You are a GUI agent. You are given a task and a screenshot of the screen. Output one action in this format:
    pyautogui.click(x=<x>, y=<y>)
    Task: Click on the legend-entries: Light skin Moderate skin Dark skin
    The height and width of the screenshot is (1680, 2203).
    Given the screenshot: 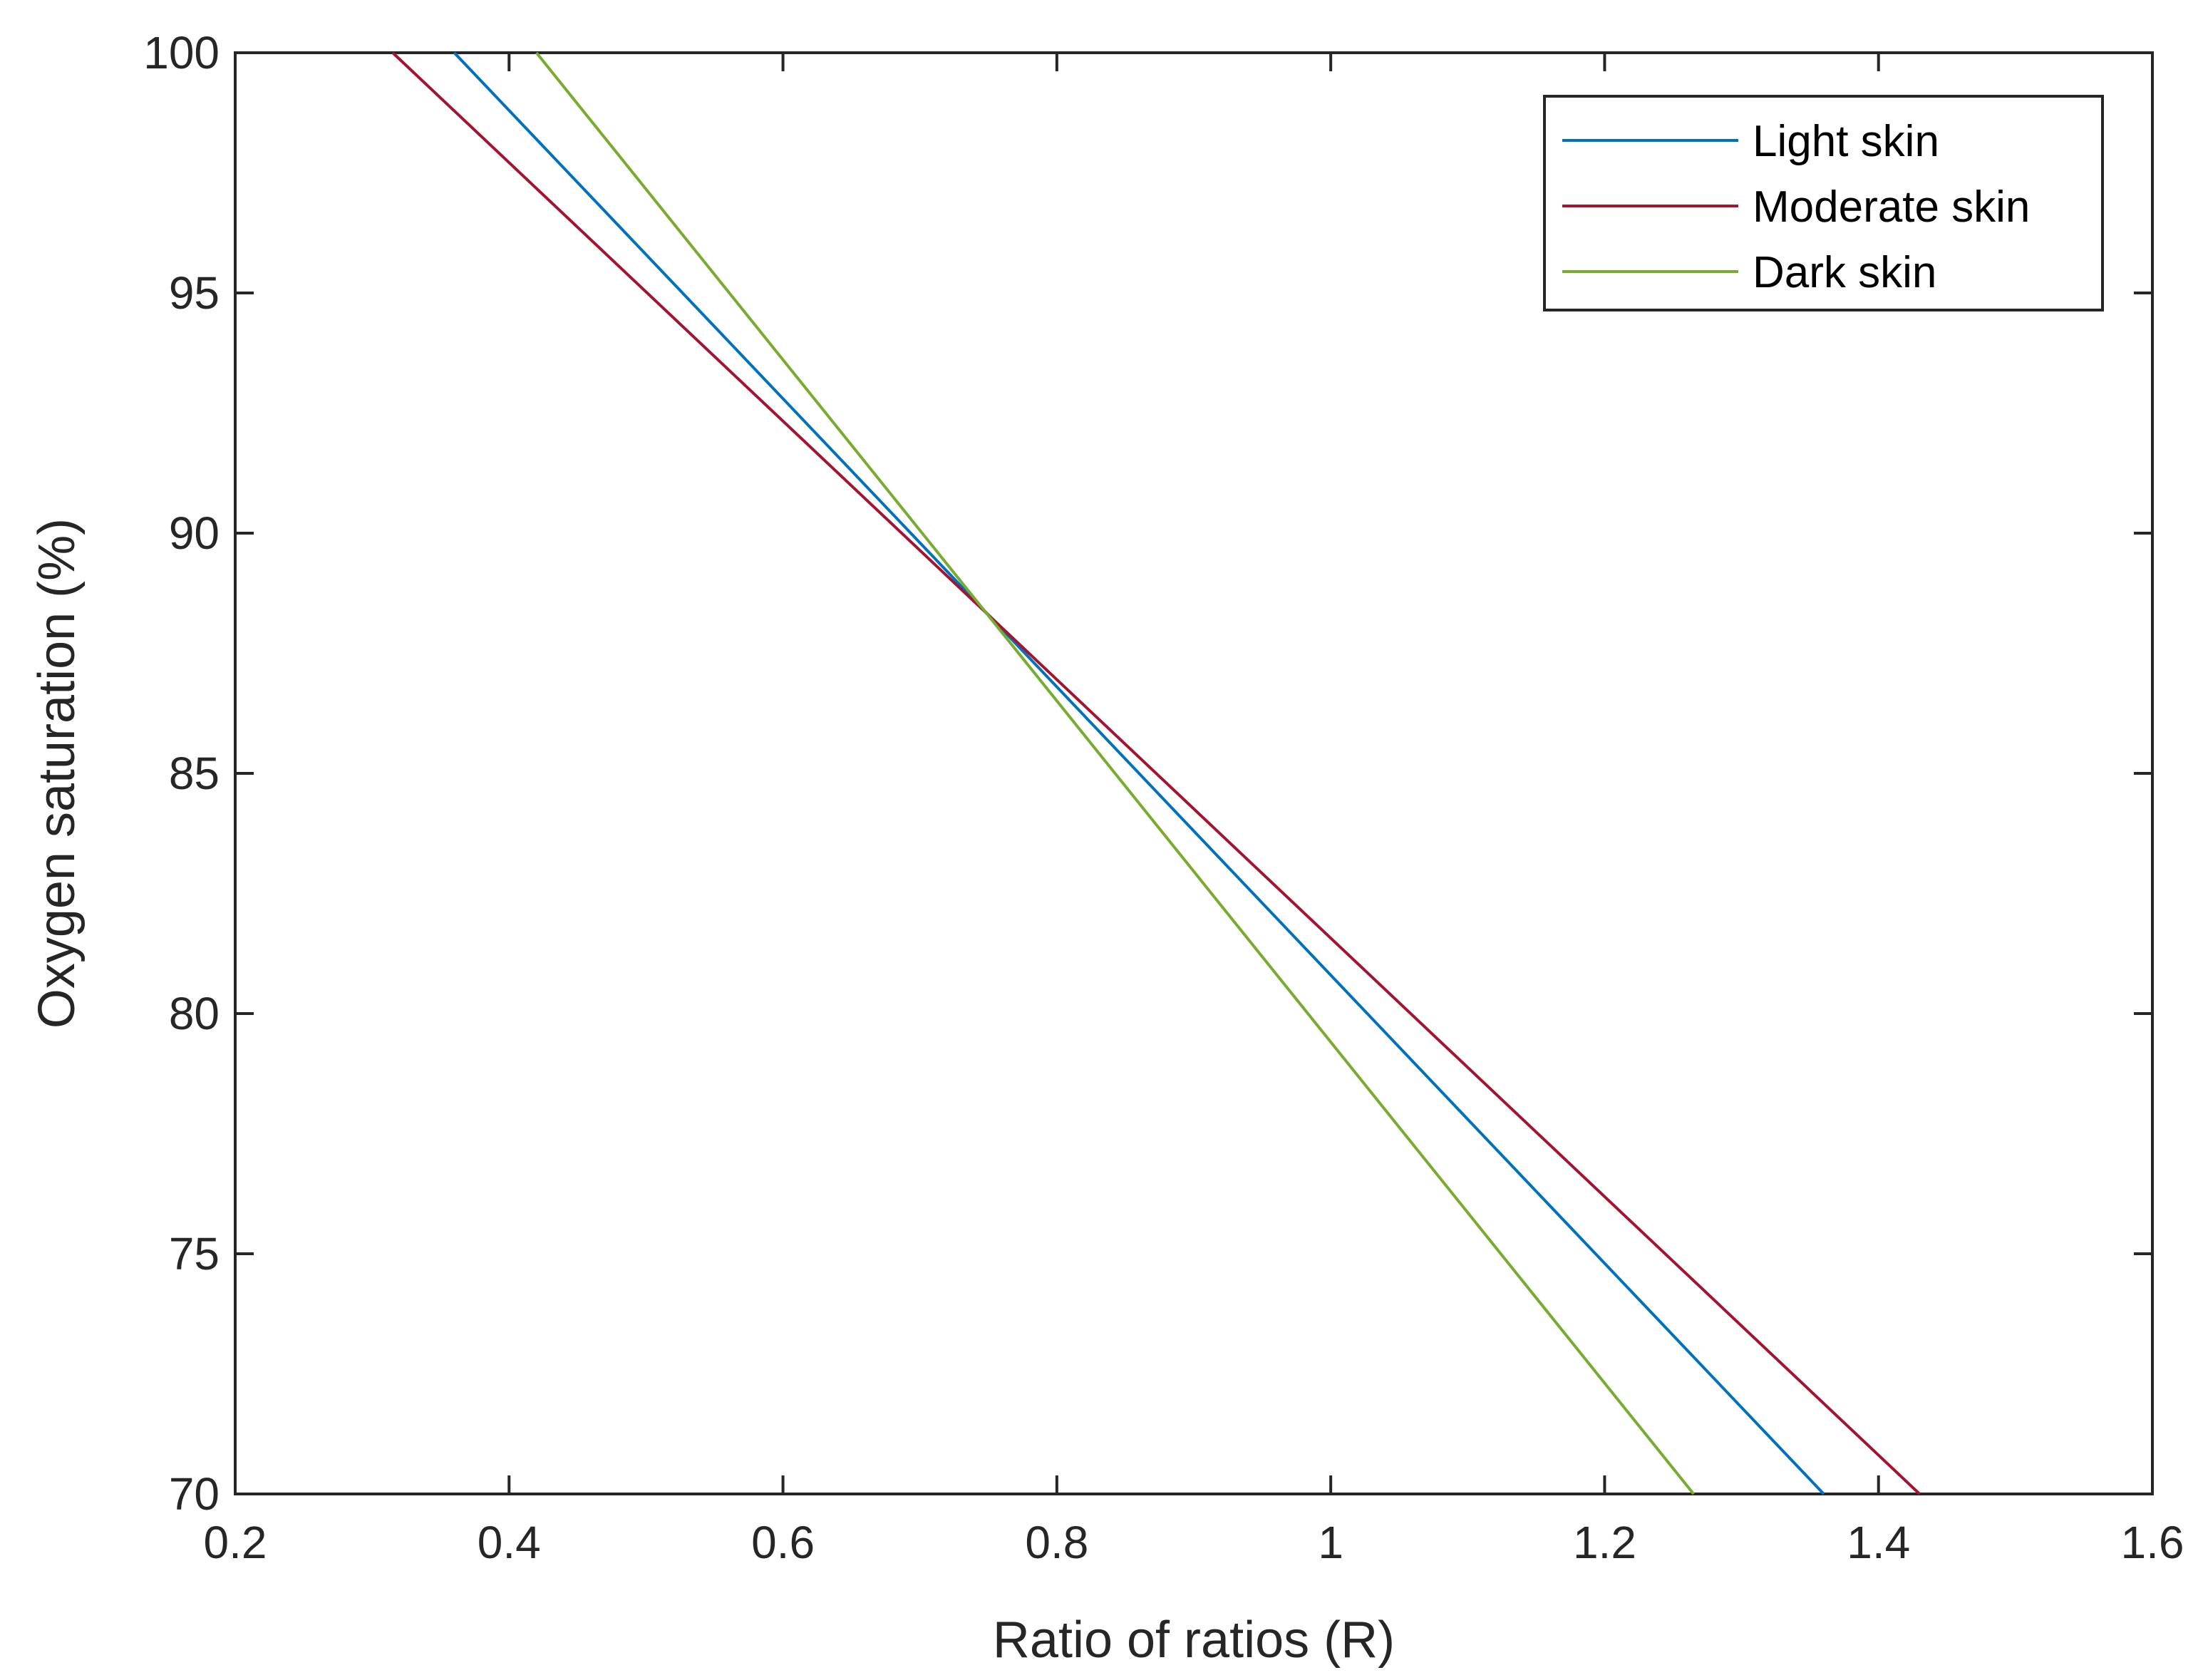 What is the action you would take?
    pyautogui.click(x=1796, y=207)
    